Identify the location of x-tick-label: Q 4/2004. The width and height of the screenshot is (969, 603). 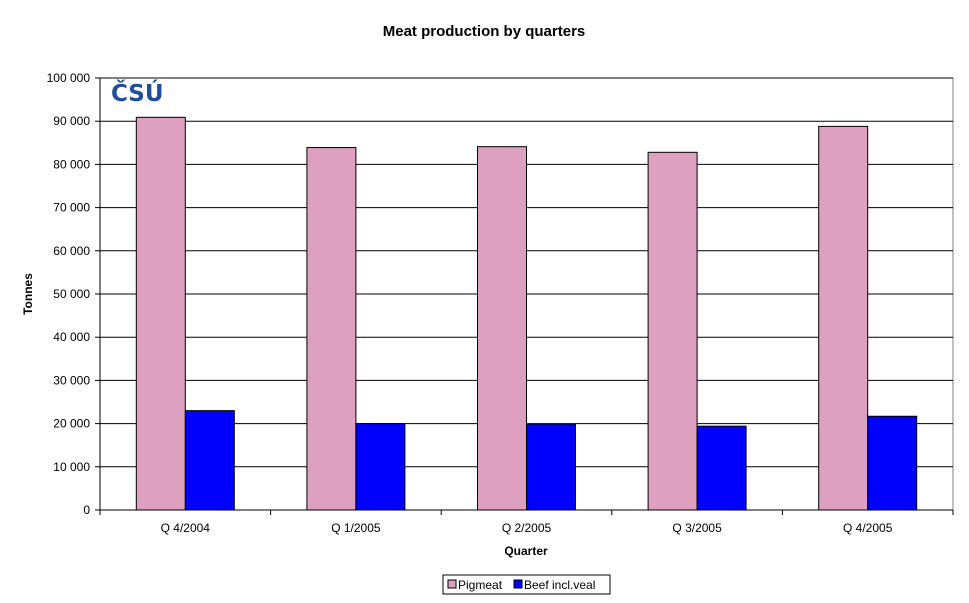
(186, 528).